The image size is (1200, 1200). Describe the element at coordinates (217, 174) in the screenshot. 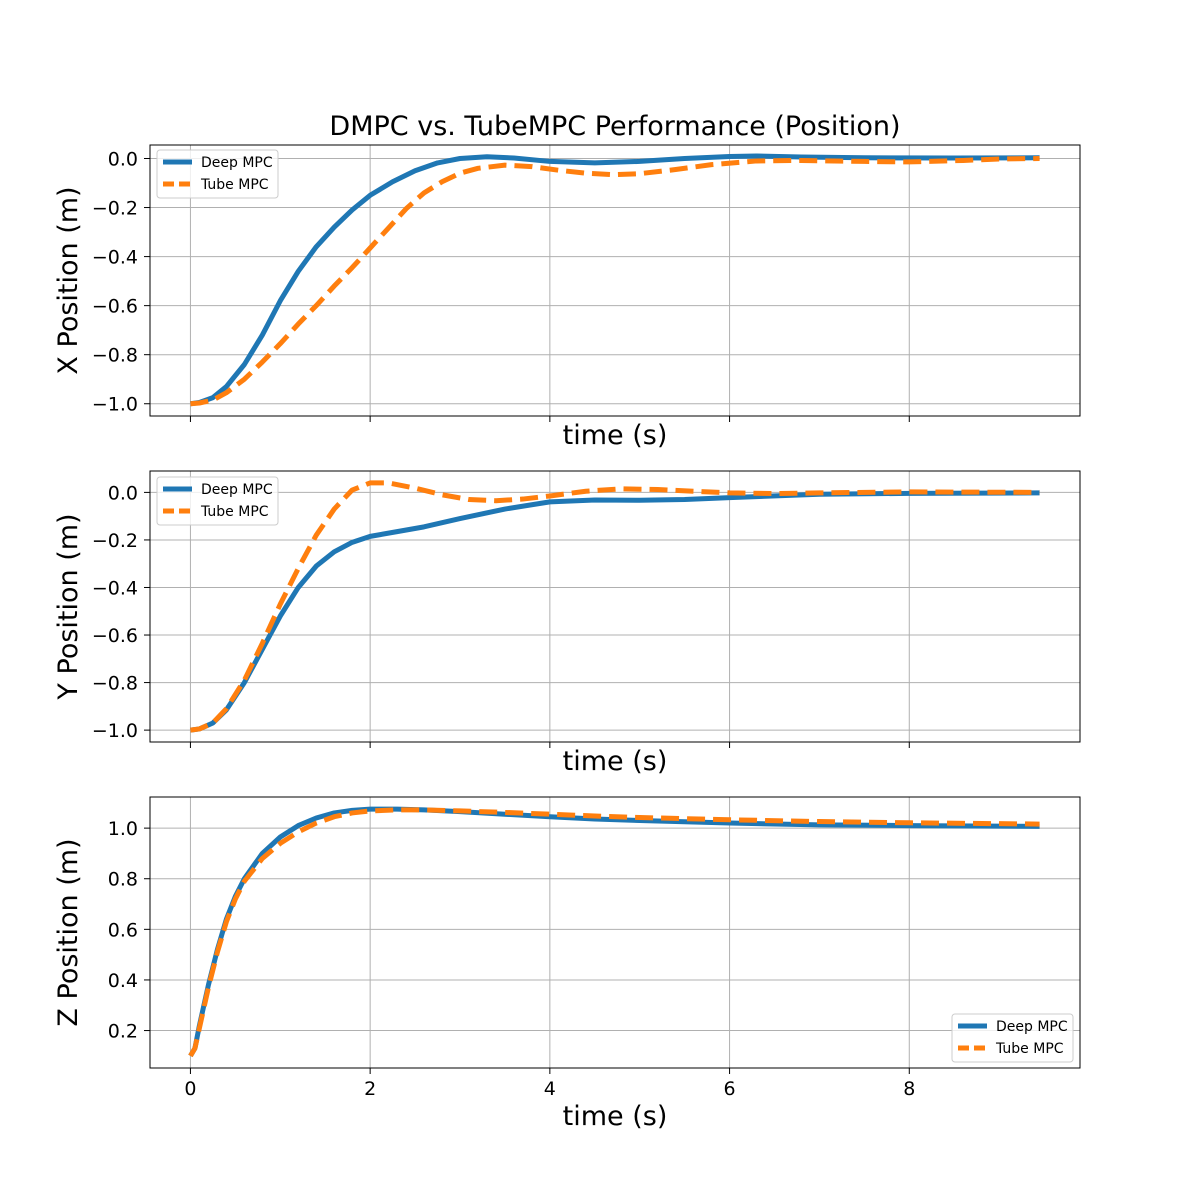

I see `x-legend: Deep MPC Tube MPC` at that location.